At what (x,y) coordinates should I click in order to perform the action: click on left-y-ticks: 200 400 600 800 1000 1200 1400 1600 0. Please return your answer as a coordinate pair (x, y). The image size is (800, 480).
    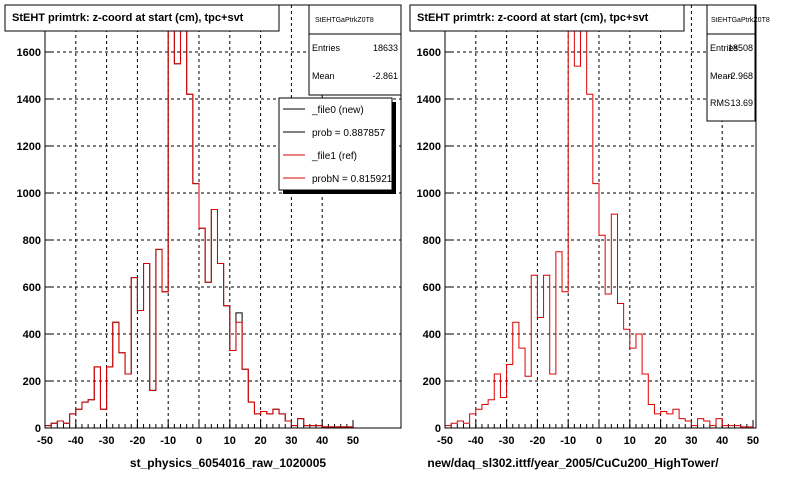
    Looking at the image, I should click on (35, 241).